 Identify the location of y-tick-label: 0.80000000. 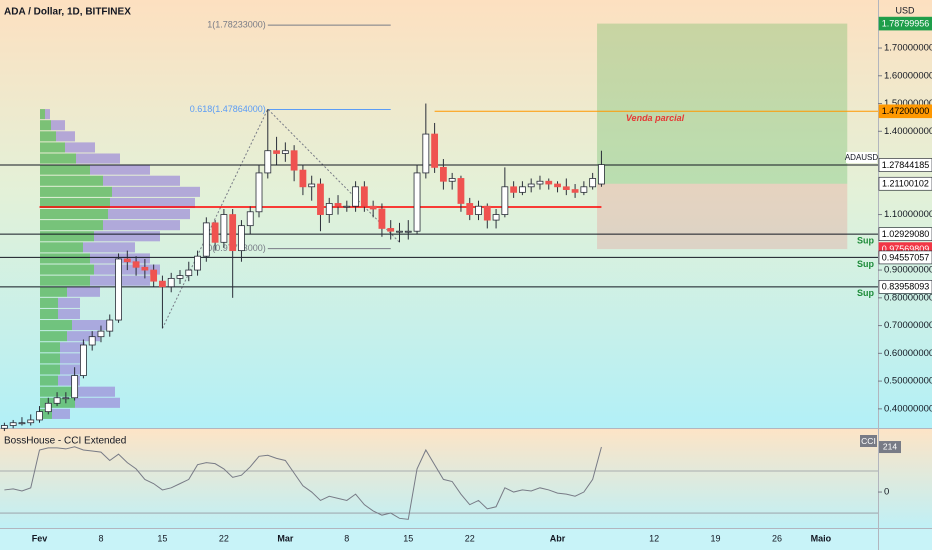
(908, 297).